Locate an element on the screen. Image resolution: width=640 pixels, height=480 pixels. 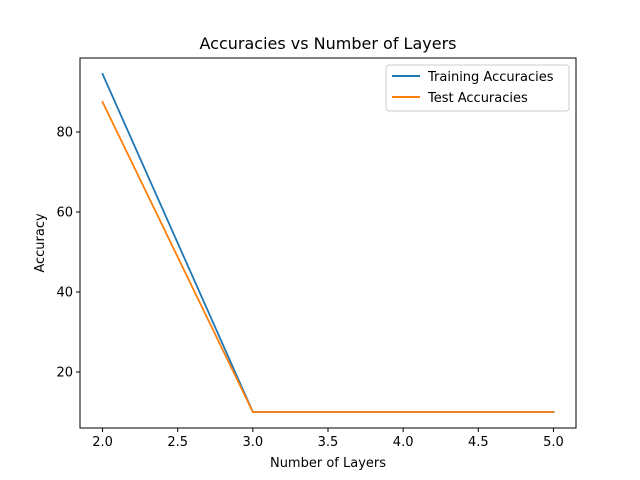
y-axis-label: Accuracy is located at coordinates (40, 243).